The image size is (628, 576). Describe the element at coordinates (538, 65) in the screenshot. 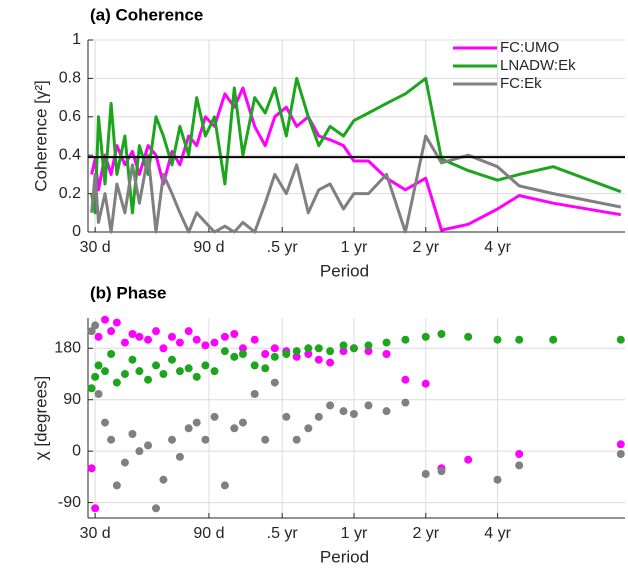

I see `legend-label: LNADW:Ek` at that location.